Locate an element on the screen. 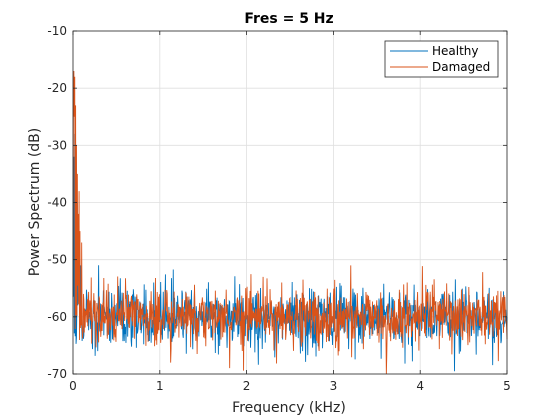  y-tick-label: -70 is located at coordinates (57, 374).